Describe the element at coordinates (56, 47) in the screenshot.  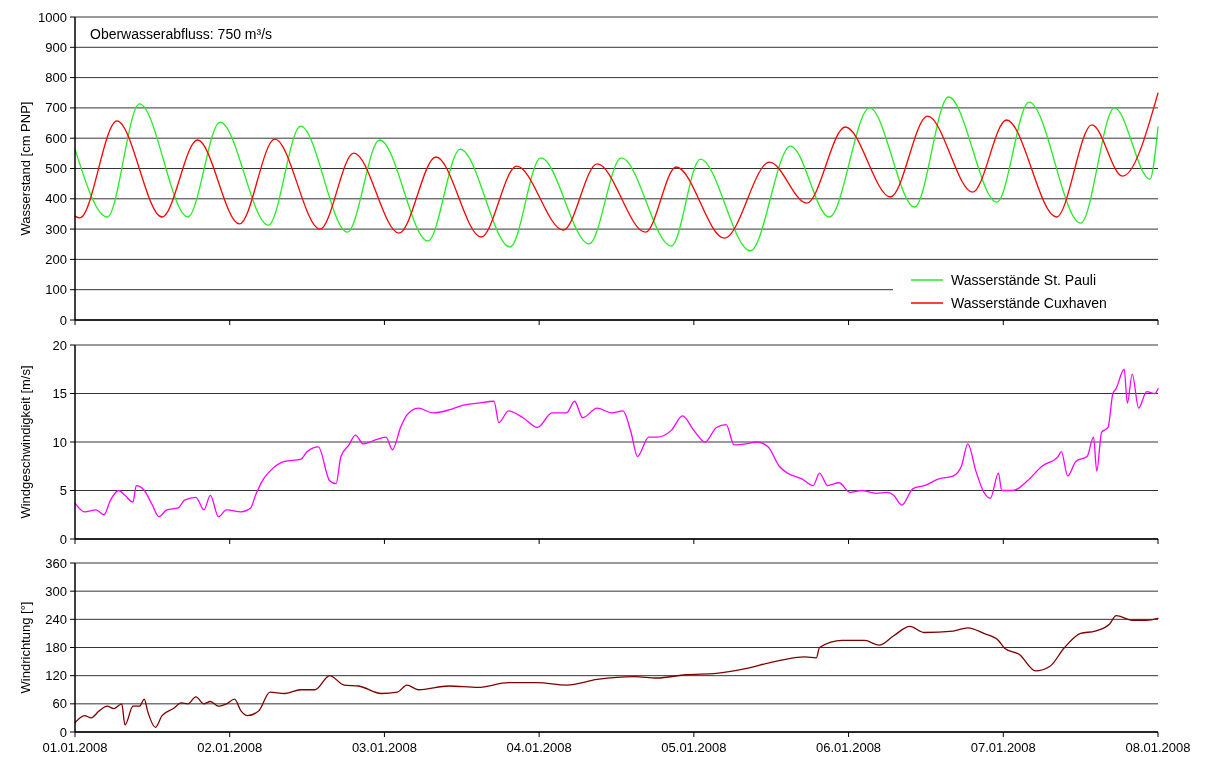
I see `y-tick-label: 900` at that location.